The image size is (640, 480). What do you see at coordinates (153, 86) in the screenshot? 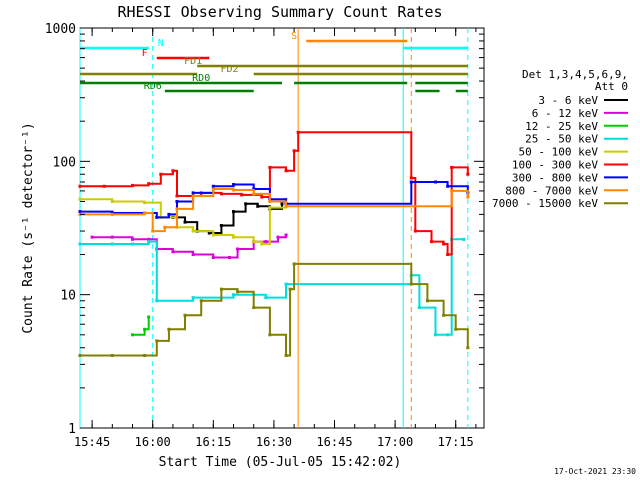
I see `flag-rd6-label: RD6` at bounding box center [153, 86].